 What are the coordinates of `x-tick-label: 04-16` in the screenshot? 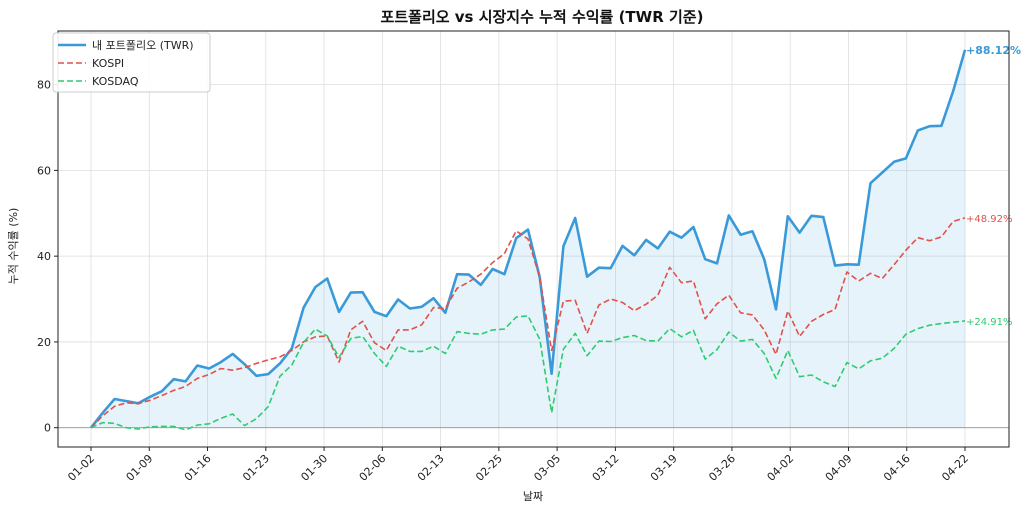 It's located at (897, 468).